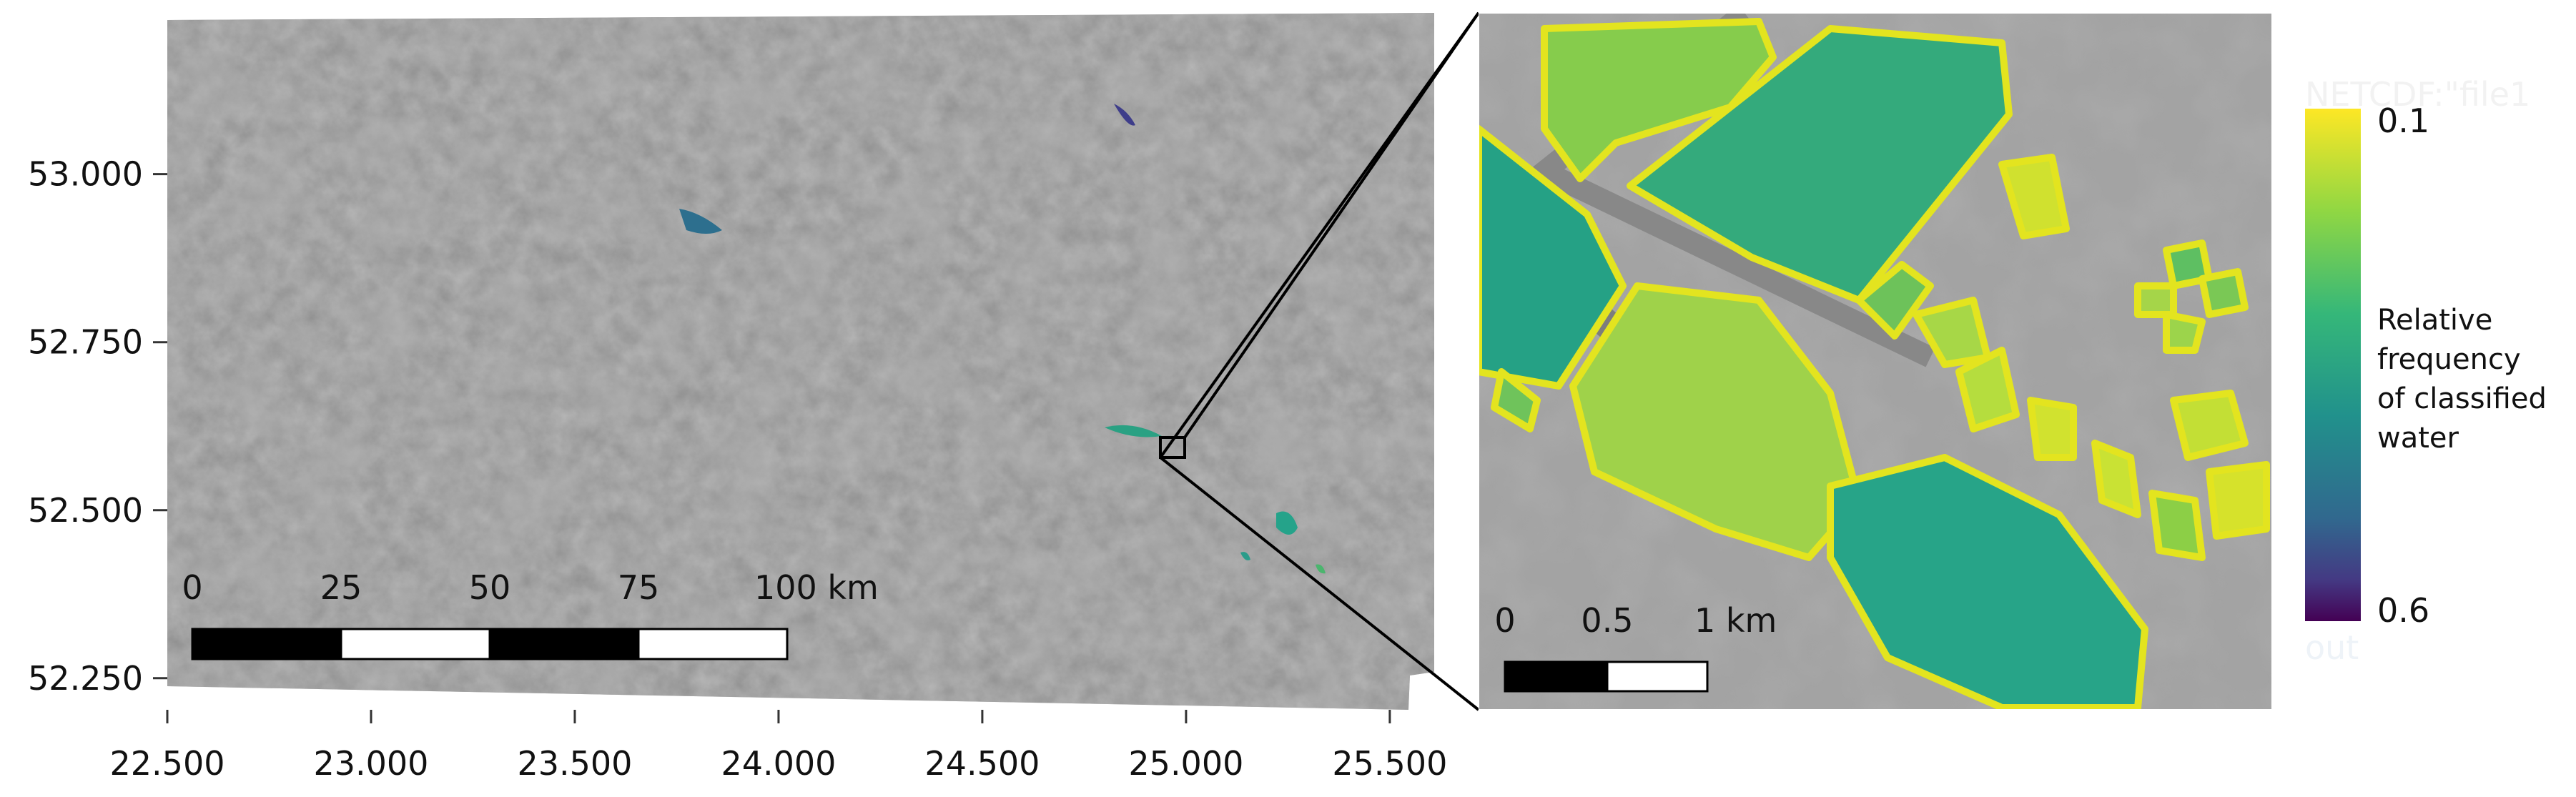 Image resolution: width=2576 pixels, height=797 pixels. What do you see at coordinates (1389, 763) in the screenshot?
I see `x-tick-label: 25.500` at bounding box center [1389, 763].